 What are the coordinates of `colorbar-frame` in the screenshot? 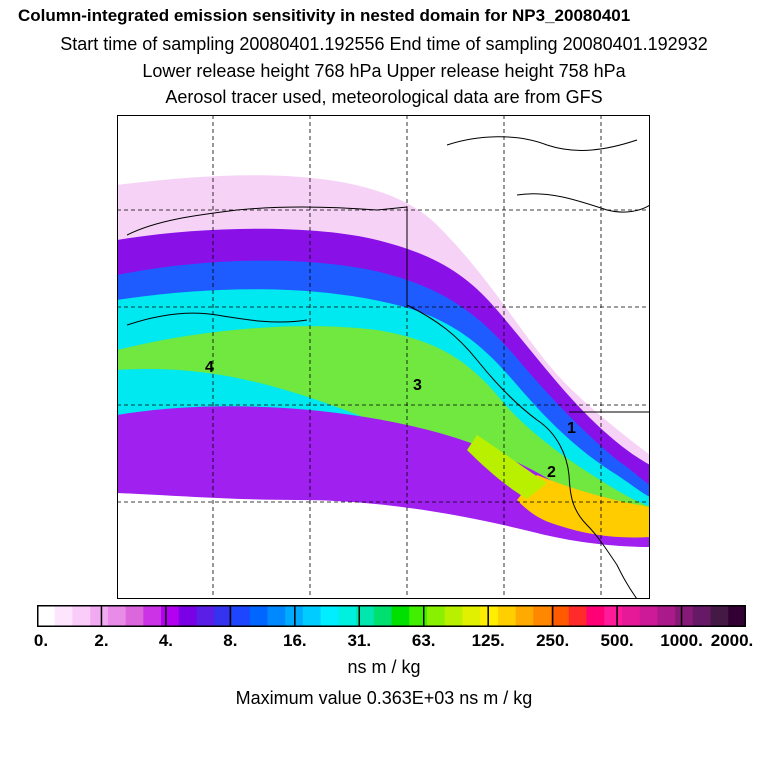 It's located at (391, 616).